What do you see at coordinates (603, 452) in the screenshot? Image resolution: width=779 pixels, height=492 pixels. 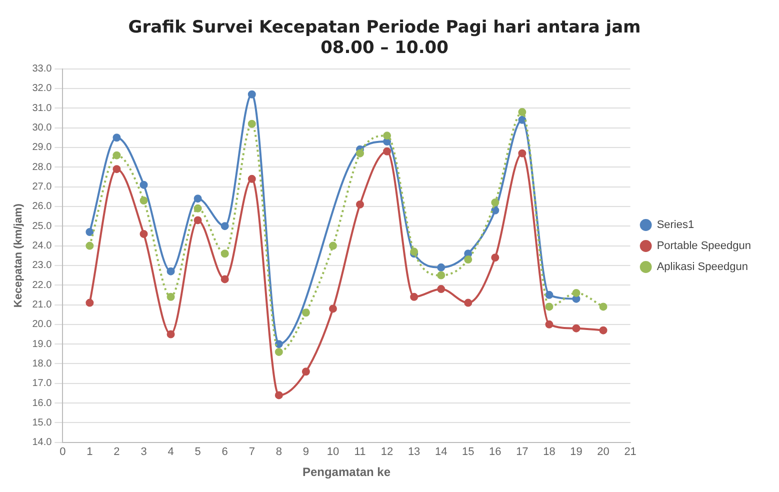 I see `x-tick-label: 20` at bounding box center [603, 452].